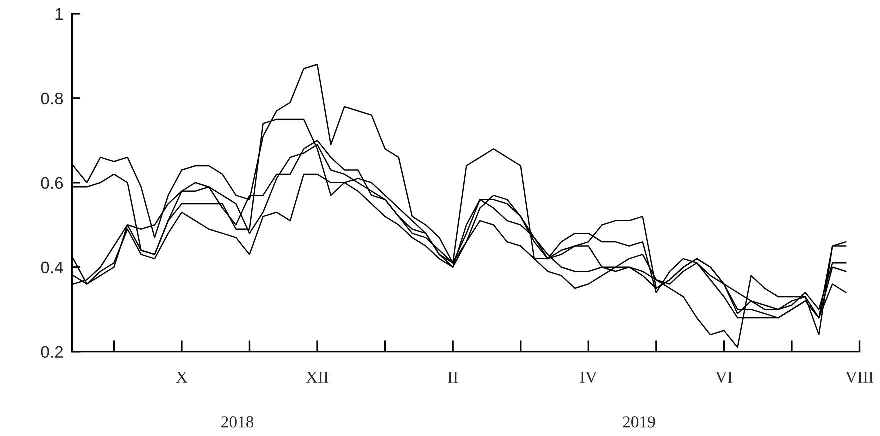 This screenshot has width=880, height=436. What do you see at coordinates (52, 268) in the screenshot?
I see `y-tick-label: 0.4` at bounding box center [52, 268].